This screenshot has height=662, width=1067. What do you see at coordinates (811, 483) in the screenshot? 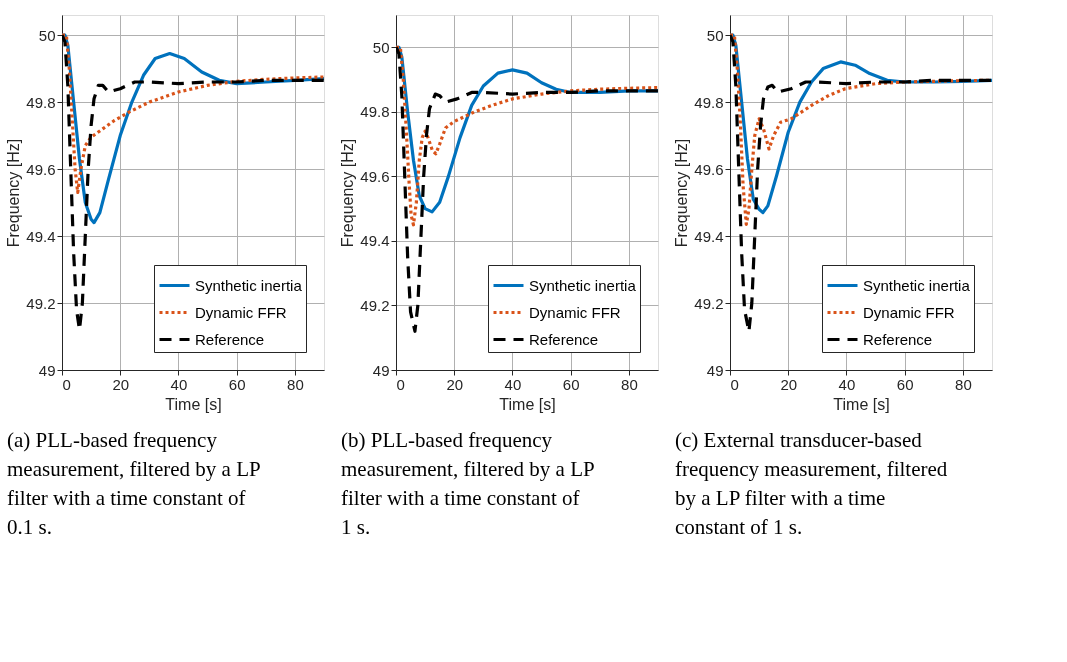
I see `text: (c) External transducer-based frequency measurement, filtered by a LP filter with a time constant of 1 s.` at bounding box center [811, 483].